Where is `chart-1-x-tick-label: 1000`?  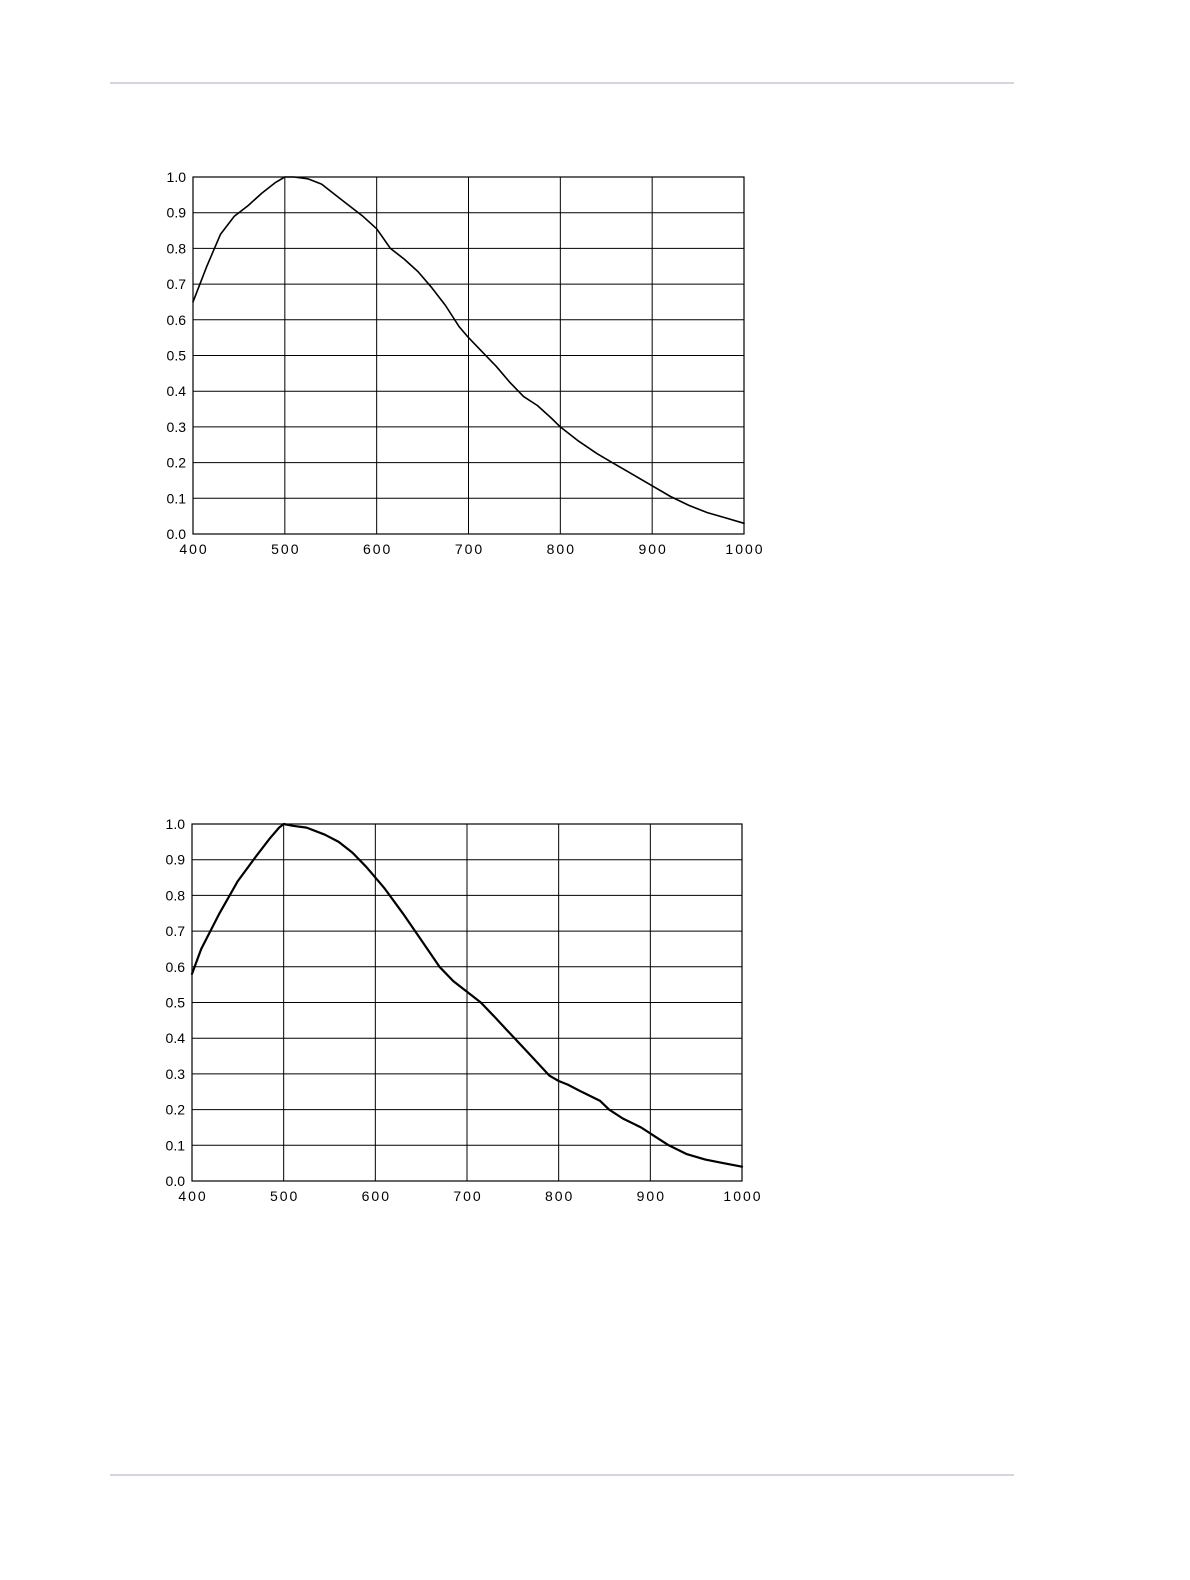
chart-1-x-tick-label: 1000 is located at coordinates (744, 549).